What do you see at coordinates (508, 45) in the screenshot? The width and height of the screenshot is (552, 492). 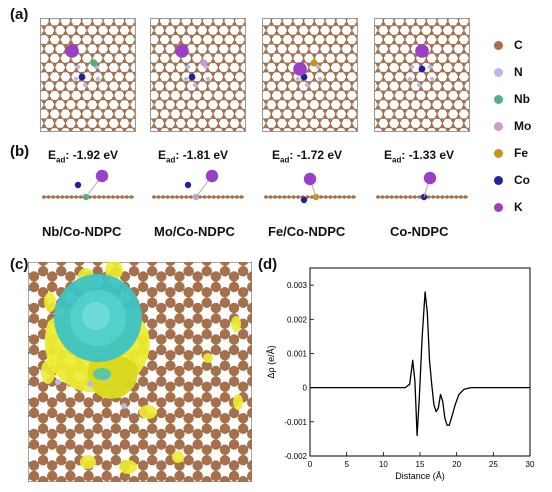 I see `legend-item: C` at bounding box center [508, 45].